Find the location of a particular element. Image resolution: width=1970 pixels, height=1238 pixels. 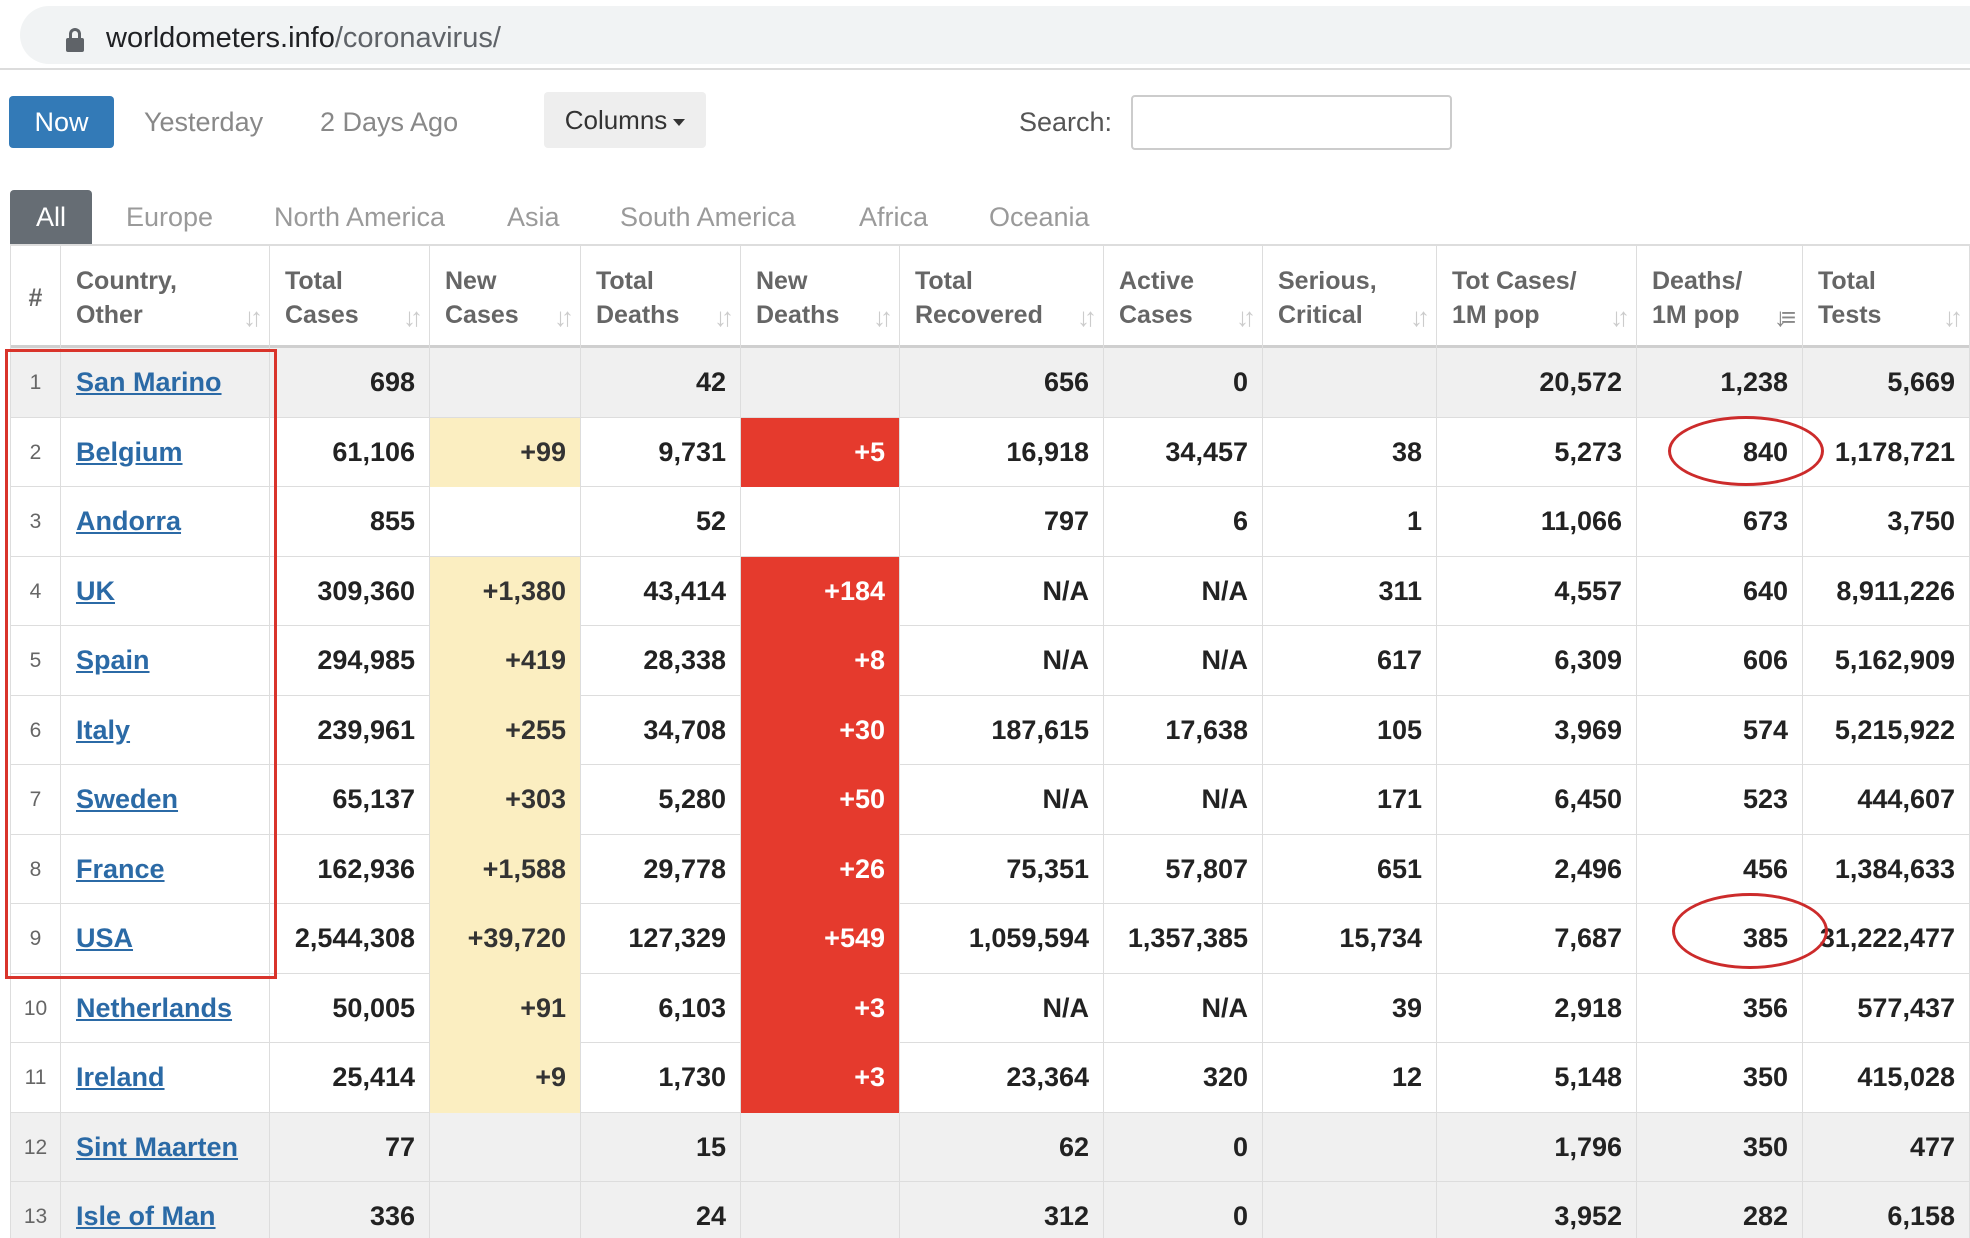

country-link: France is located at coordinates (120, 868).